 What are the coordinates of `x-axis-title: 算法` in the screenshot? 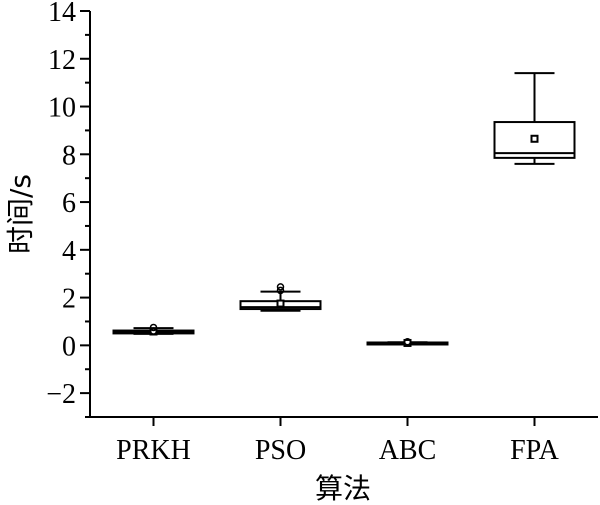 It's located at (343, 488).